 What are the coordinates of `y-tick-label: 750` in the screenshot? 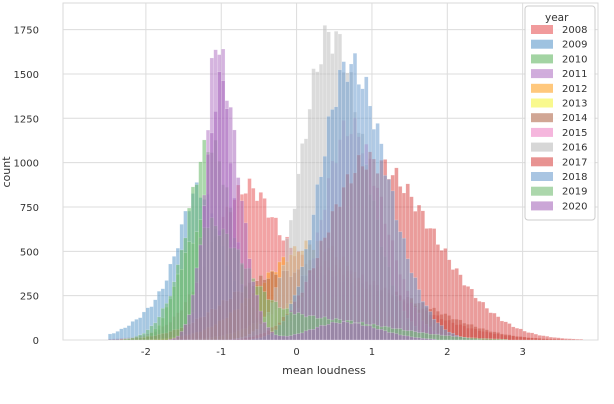 It's located at (29, 208).